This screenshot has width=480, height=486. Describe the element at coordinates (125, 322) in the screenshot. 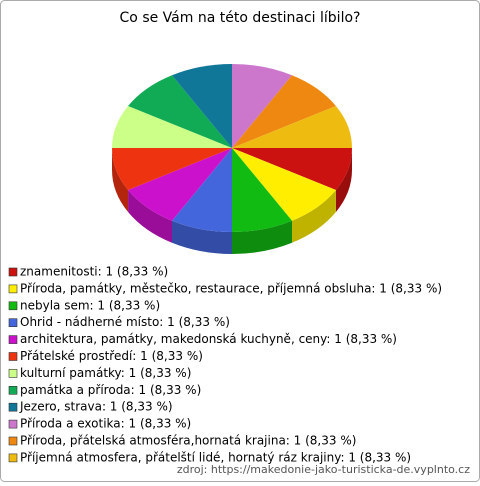

I see `legend-label: Ohrid - nádherné místo: 1 (8,33 %)` at that location.